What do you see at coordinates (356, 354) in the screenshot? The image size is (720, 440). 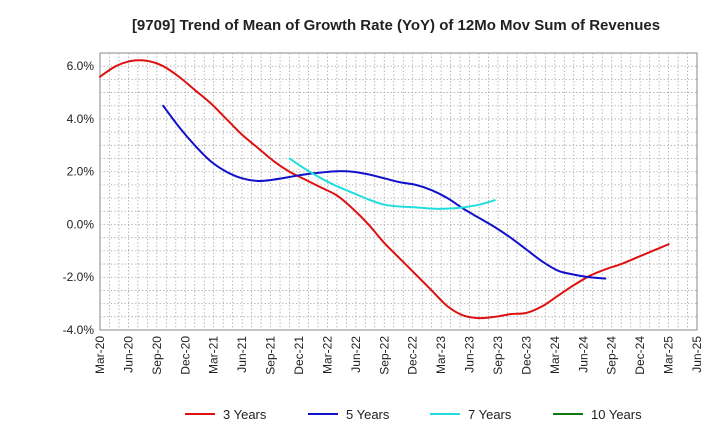 I see `x-tick-label: Jun-22` at bounding box center [356, 354].